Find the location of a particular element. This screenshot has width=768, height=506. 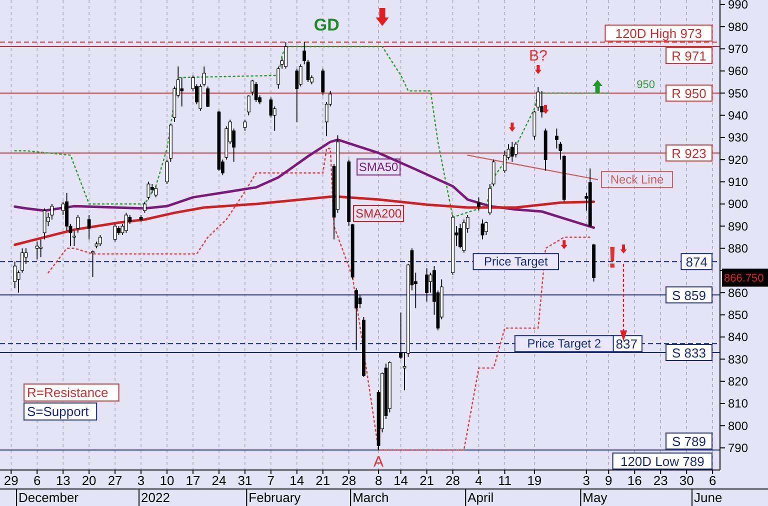

ref-line-label: 837 is located at coordinates (627, 344).